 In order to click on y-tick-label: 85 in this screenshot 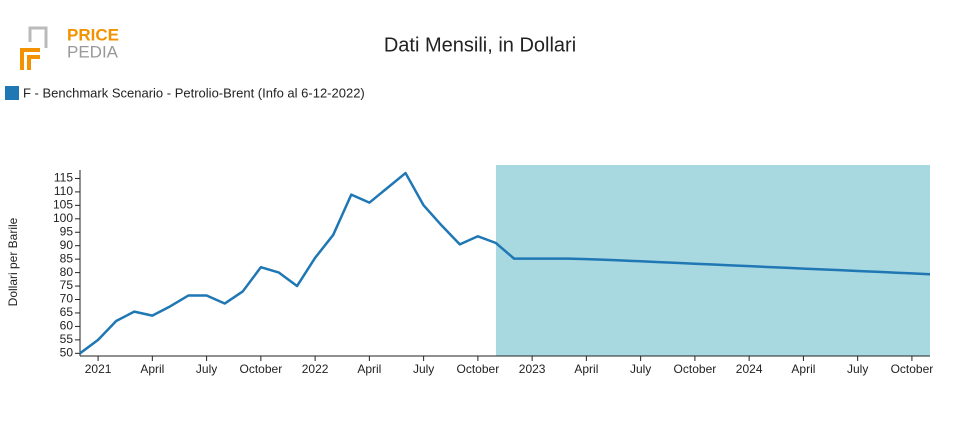, I will do `click(67, 258)`.